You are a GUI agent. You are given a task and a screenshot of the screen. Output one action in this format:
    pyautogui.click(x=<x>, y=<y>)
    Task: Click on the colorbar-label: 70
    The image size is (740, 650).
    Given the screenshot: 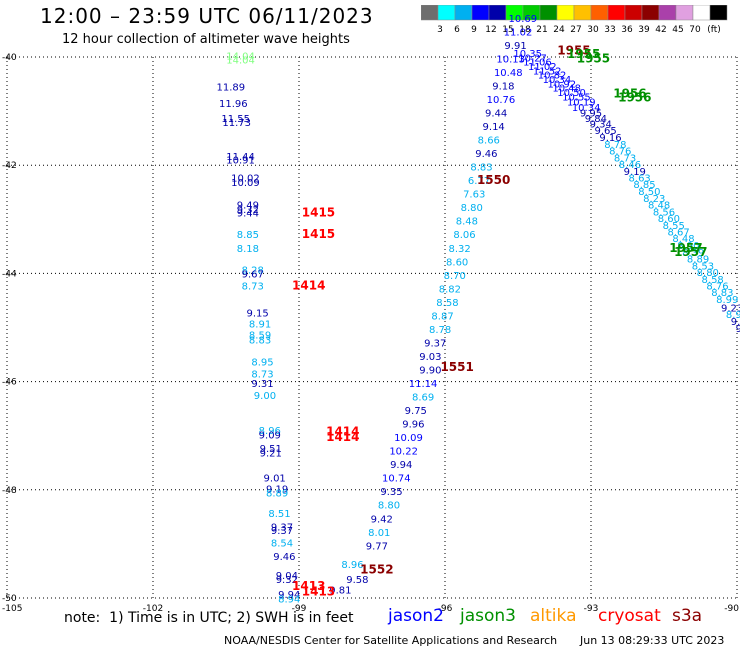 What is the action you would take?
    pyautogui.click(x=695, y=30)
    